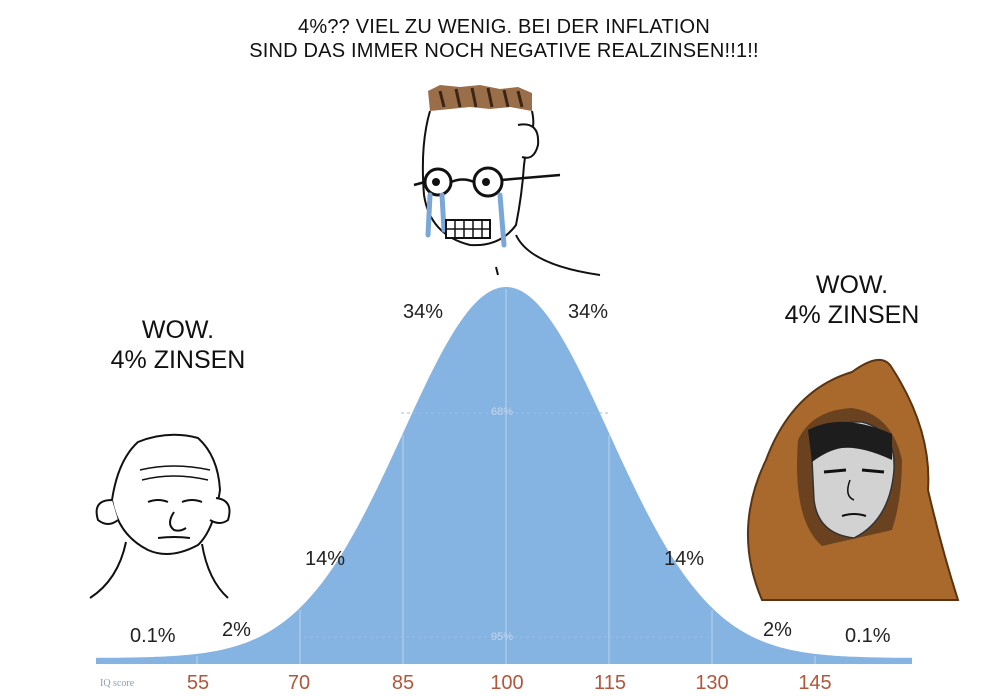  Describe the element at coordinates (502, 412) in the screenshot. I see `inner-label-68: 68%` at that location.